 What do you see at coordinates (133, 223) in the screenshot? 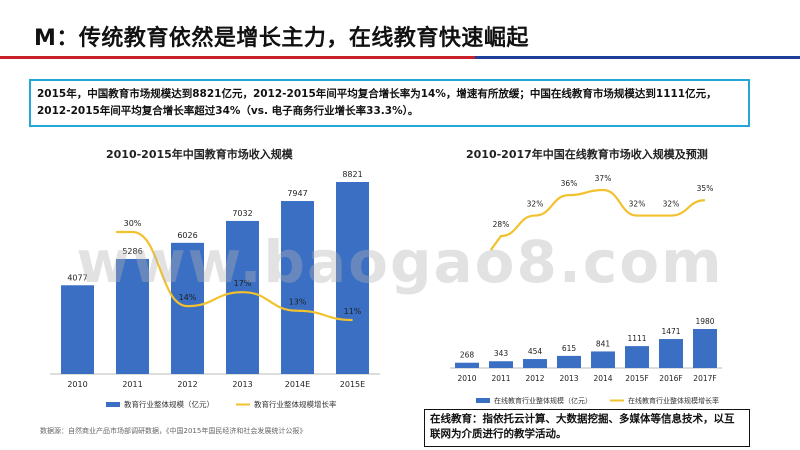
I see `chart1-growth-label: 30%` at bounding box center [133, 223].